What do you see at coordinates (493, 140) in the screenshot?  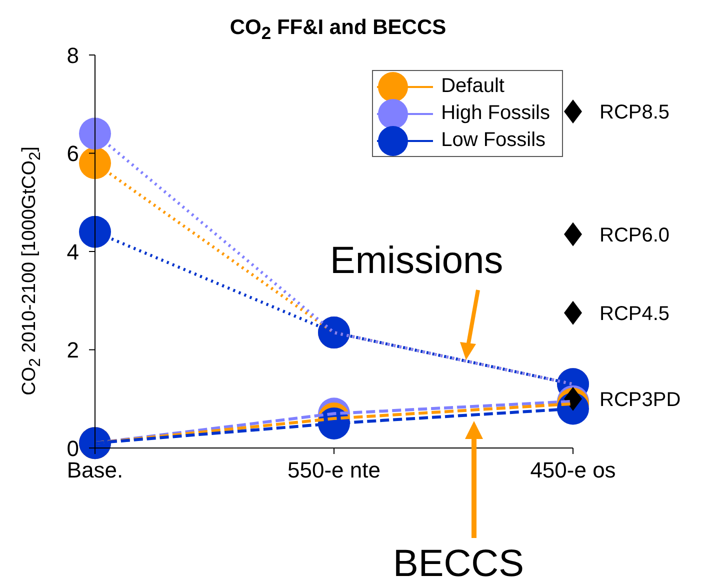 I see `legend-label: Low Fossils` at bounding box center [493, 140].